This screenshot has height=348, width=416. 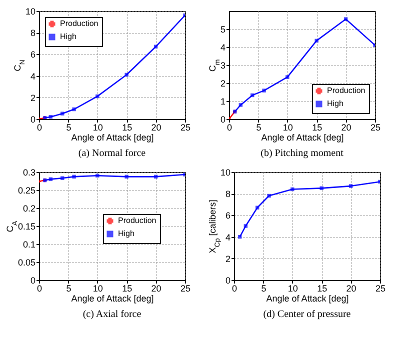 I want to click on text: (d) Center of pressure, so click(x=307, y=314).